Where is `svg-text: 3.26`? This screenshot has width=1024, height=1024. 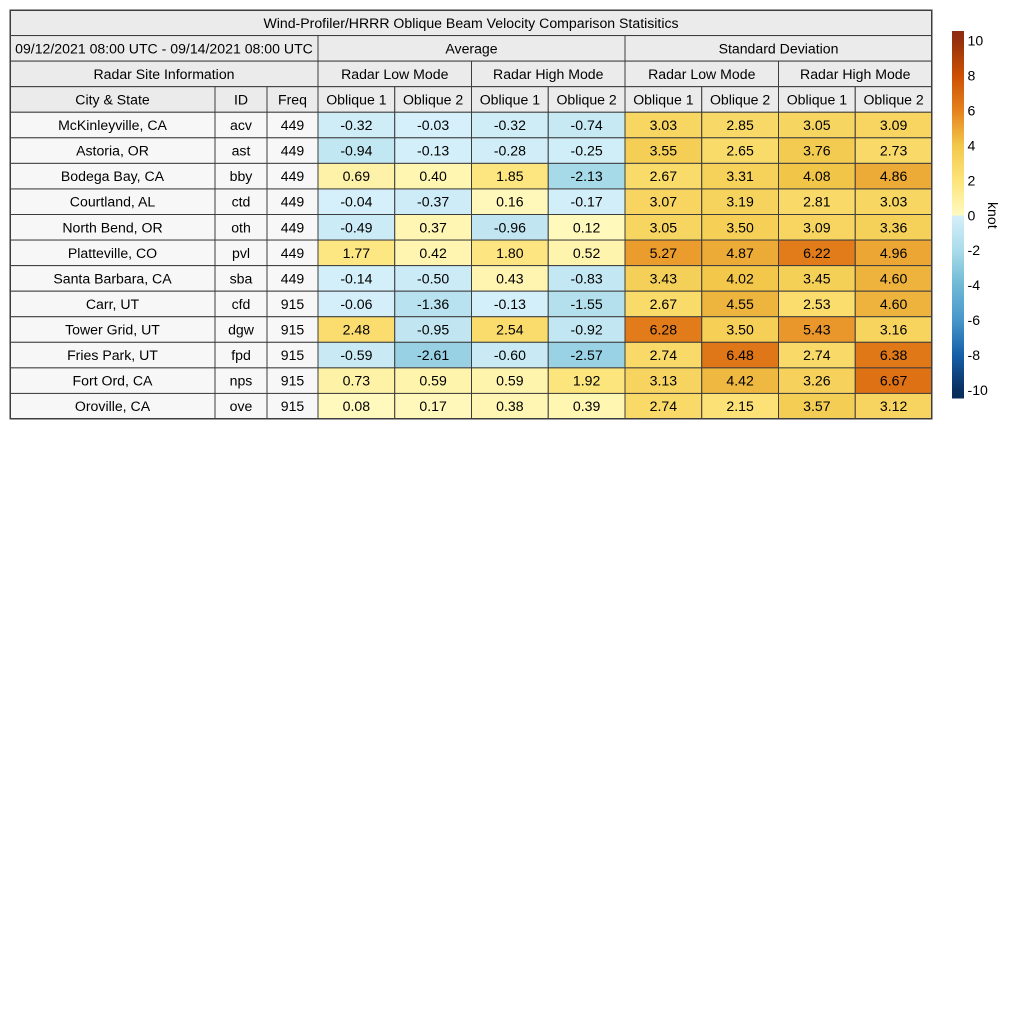 svg-text: 3.26 is located at coordinates (817, 381).